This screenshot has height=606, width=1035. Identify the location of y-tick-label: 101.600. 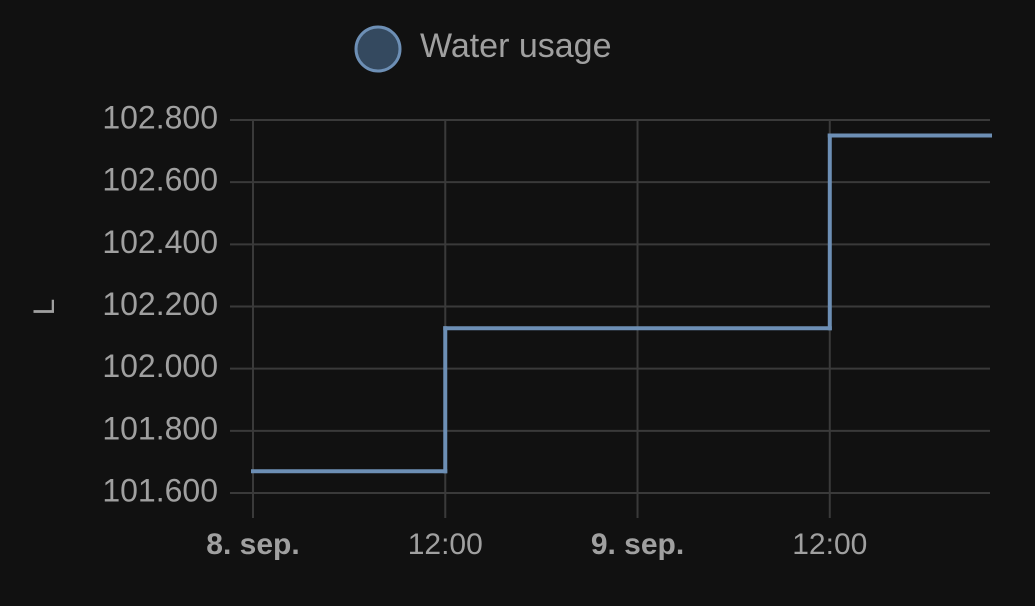
(160, 490).